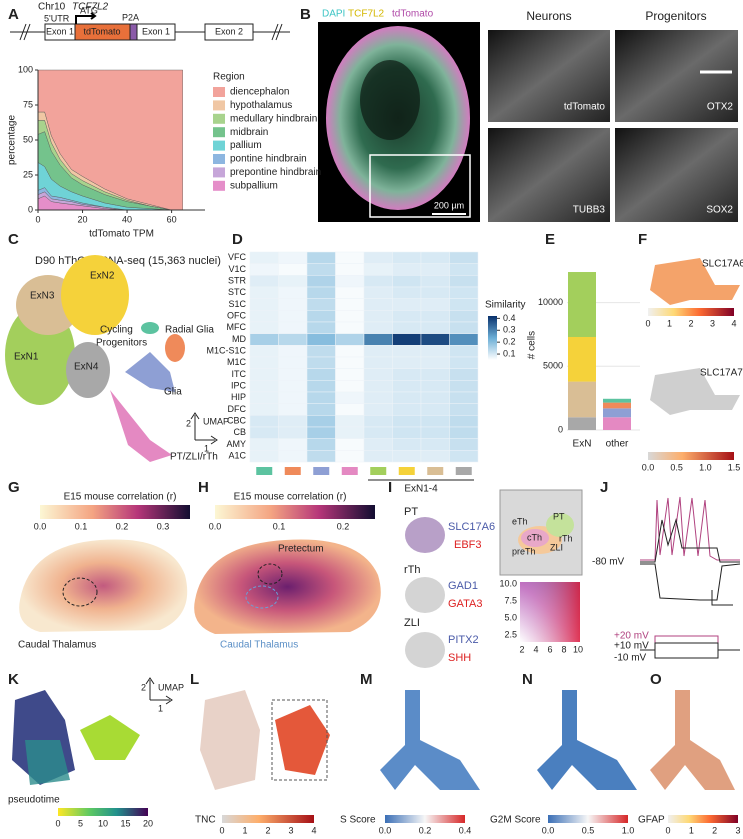 This screenshot has height=839, width=743. I want to click on image, so click(549, 76).